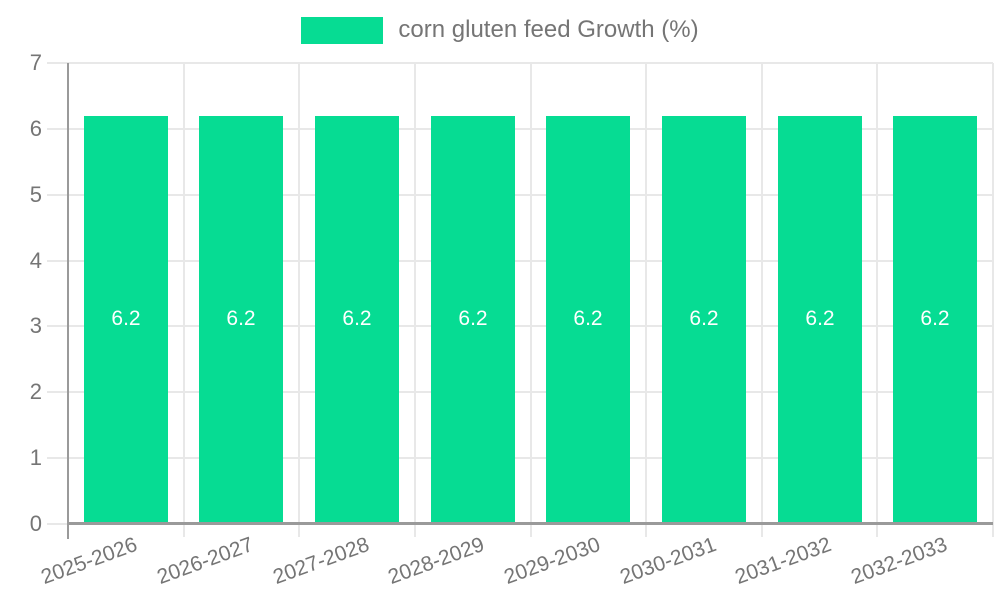 This screenshot has height=600, width=1000. Describe the element at coordinates (436, 561) in the screenshot. I see `x-axis-label: 2028-2029` at that location.